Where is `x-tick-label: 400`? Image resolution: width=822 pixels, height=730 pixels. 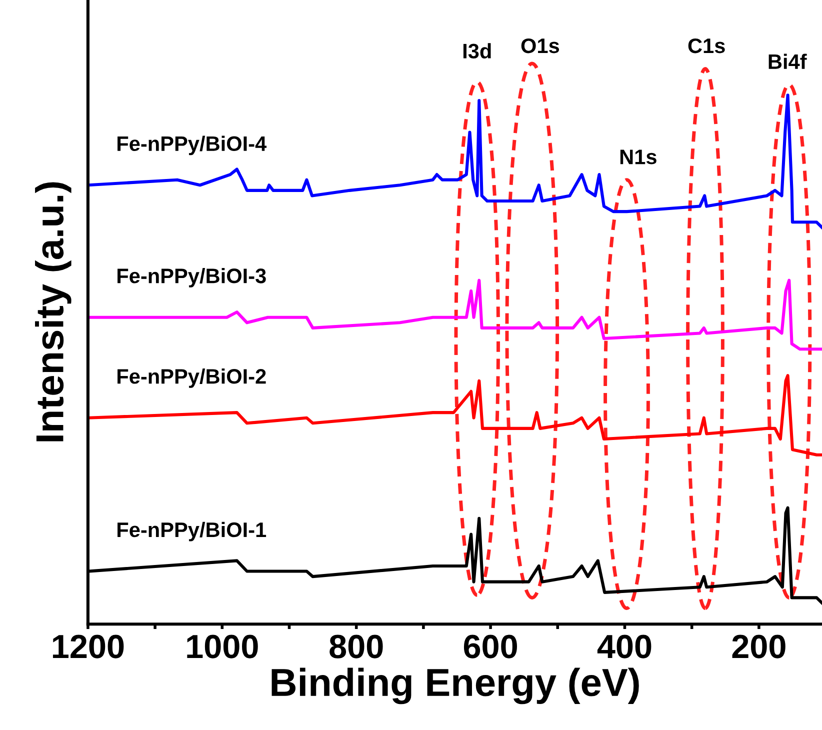 x-tick-label: 400 is located at coordinates (624, 646).